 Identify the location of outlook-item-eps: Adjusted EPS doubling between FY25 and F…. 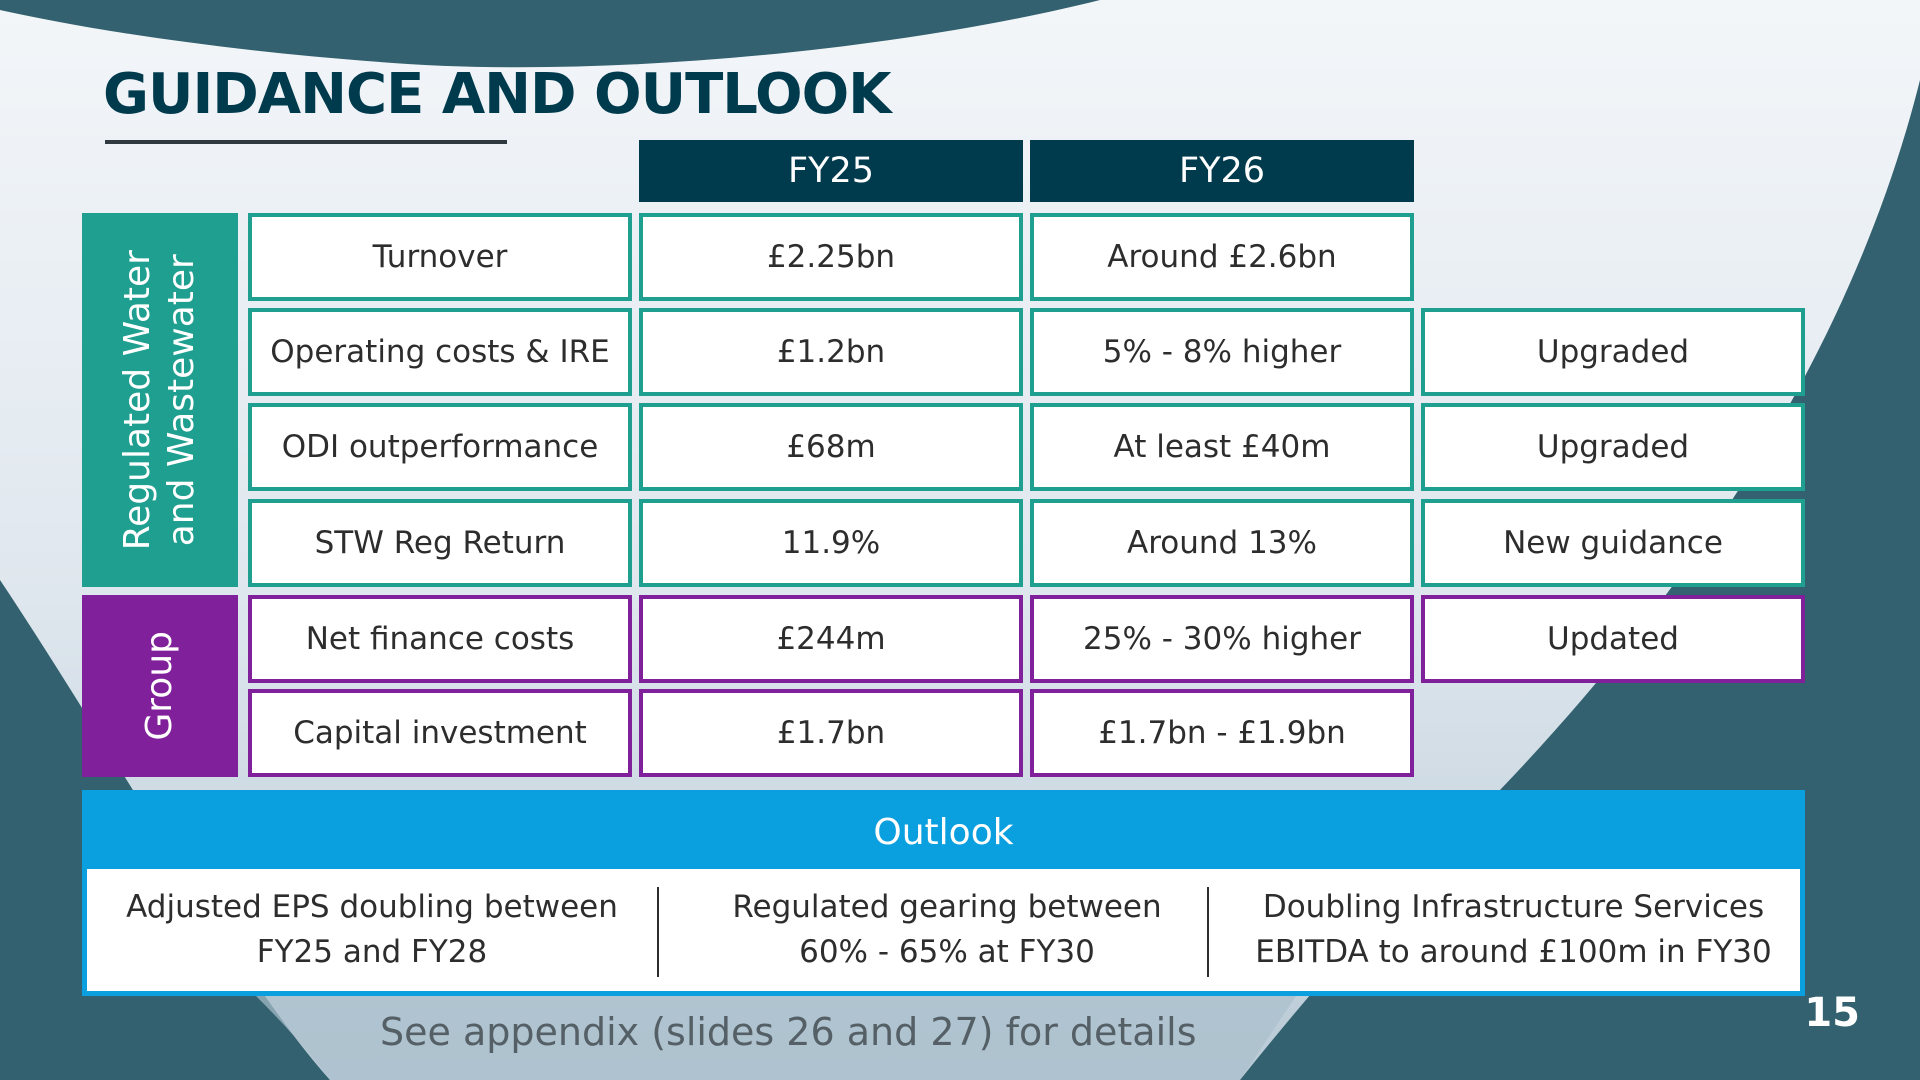
(372, 929).